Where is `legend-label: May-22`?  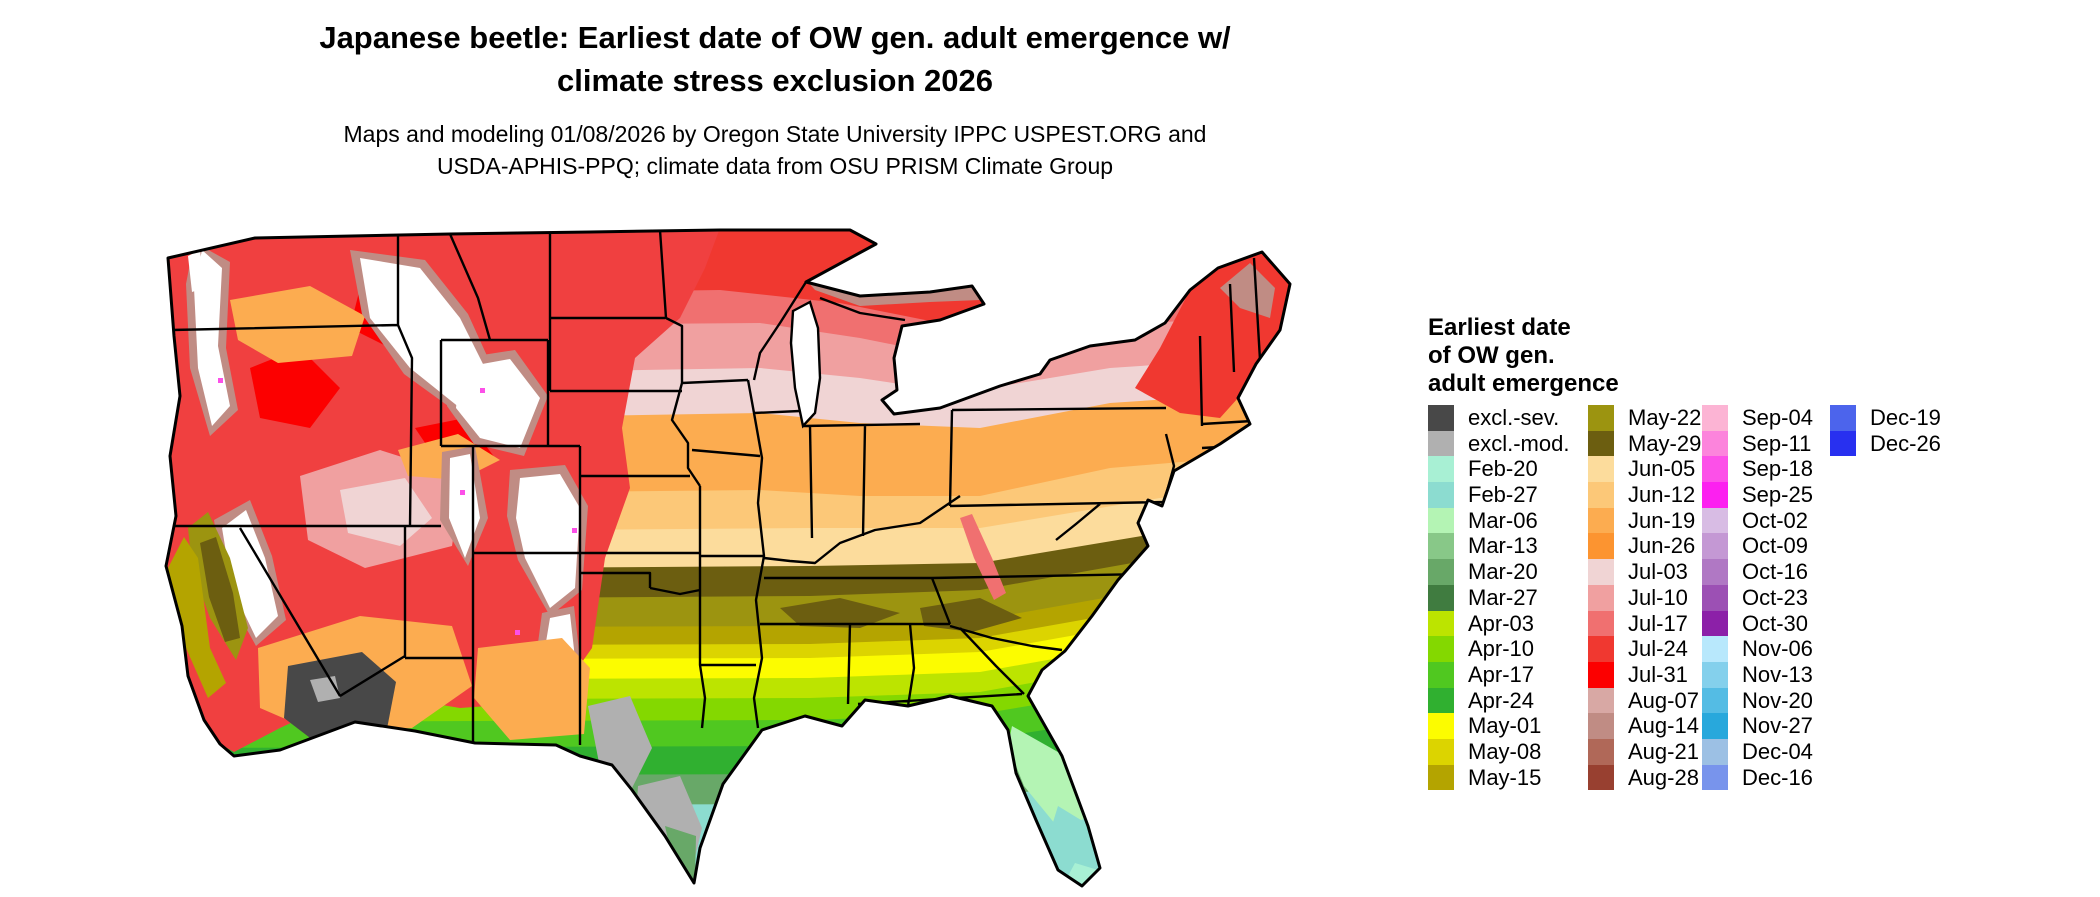 legend-label: May-22 is located at coordinates (1665, 417).